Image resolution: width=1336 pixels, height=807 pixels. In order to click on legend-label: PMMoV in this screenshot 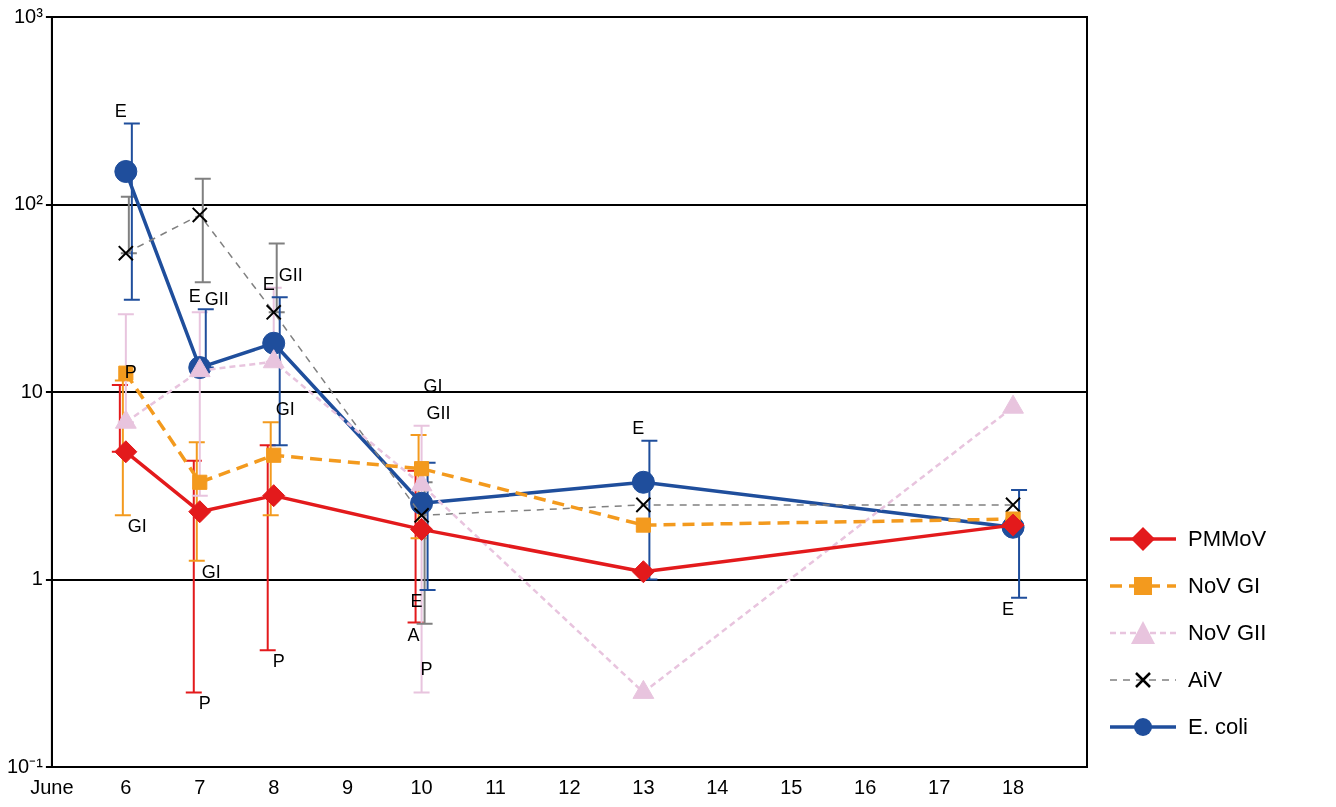, I will do `click(1227, 538)`.